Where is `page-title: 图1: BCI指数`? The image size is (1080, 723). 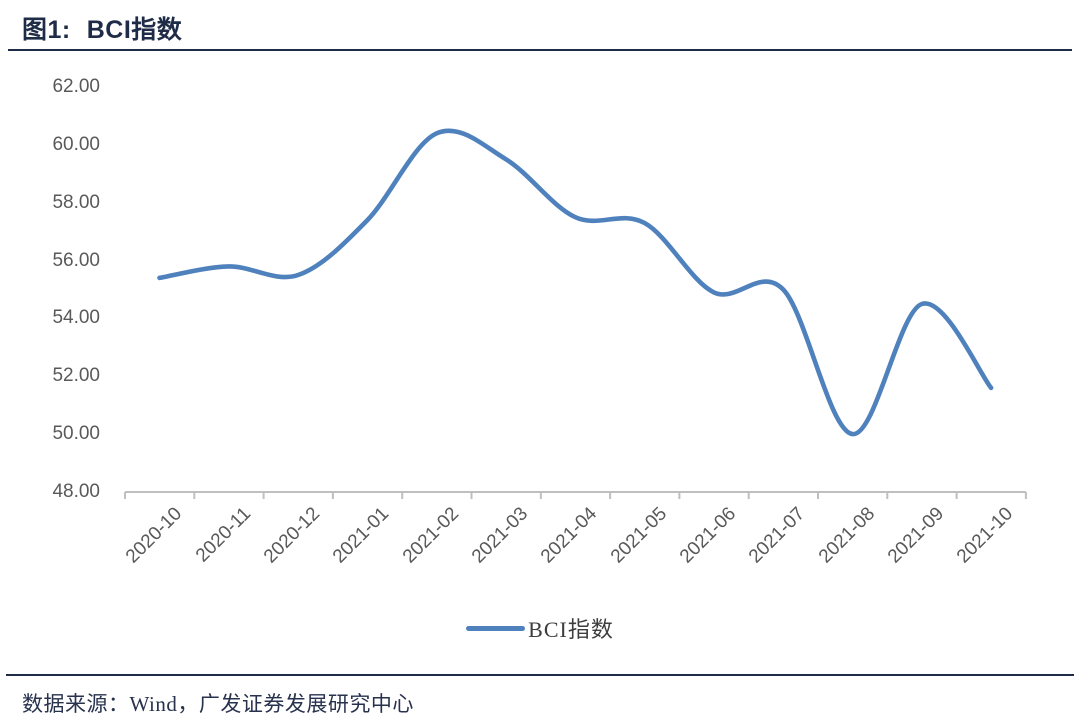
page-title: 图1: BCI指数 is located at coordinates (102, 28).